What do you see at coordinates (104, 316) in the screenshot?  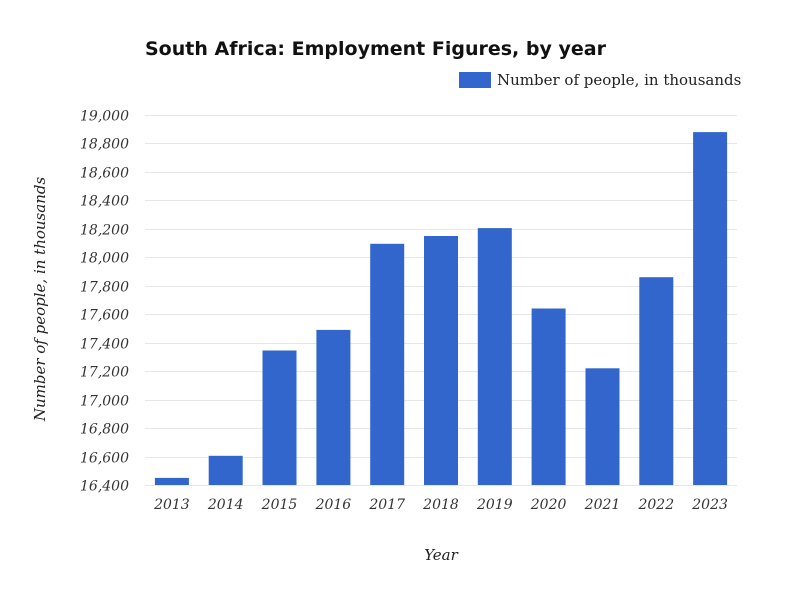 I see `y-tick-label: 17,600` at bounding box center [104, 316].